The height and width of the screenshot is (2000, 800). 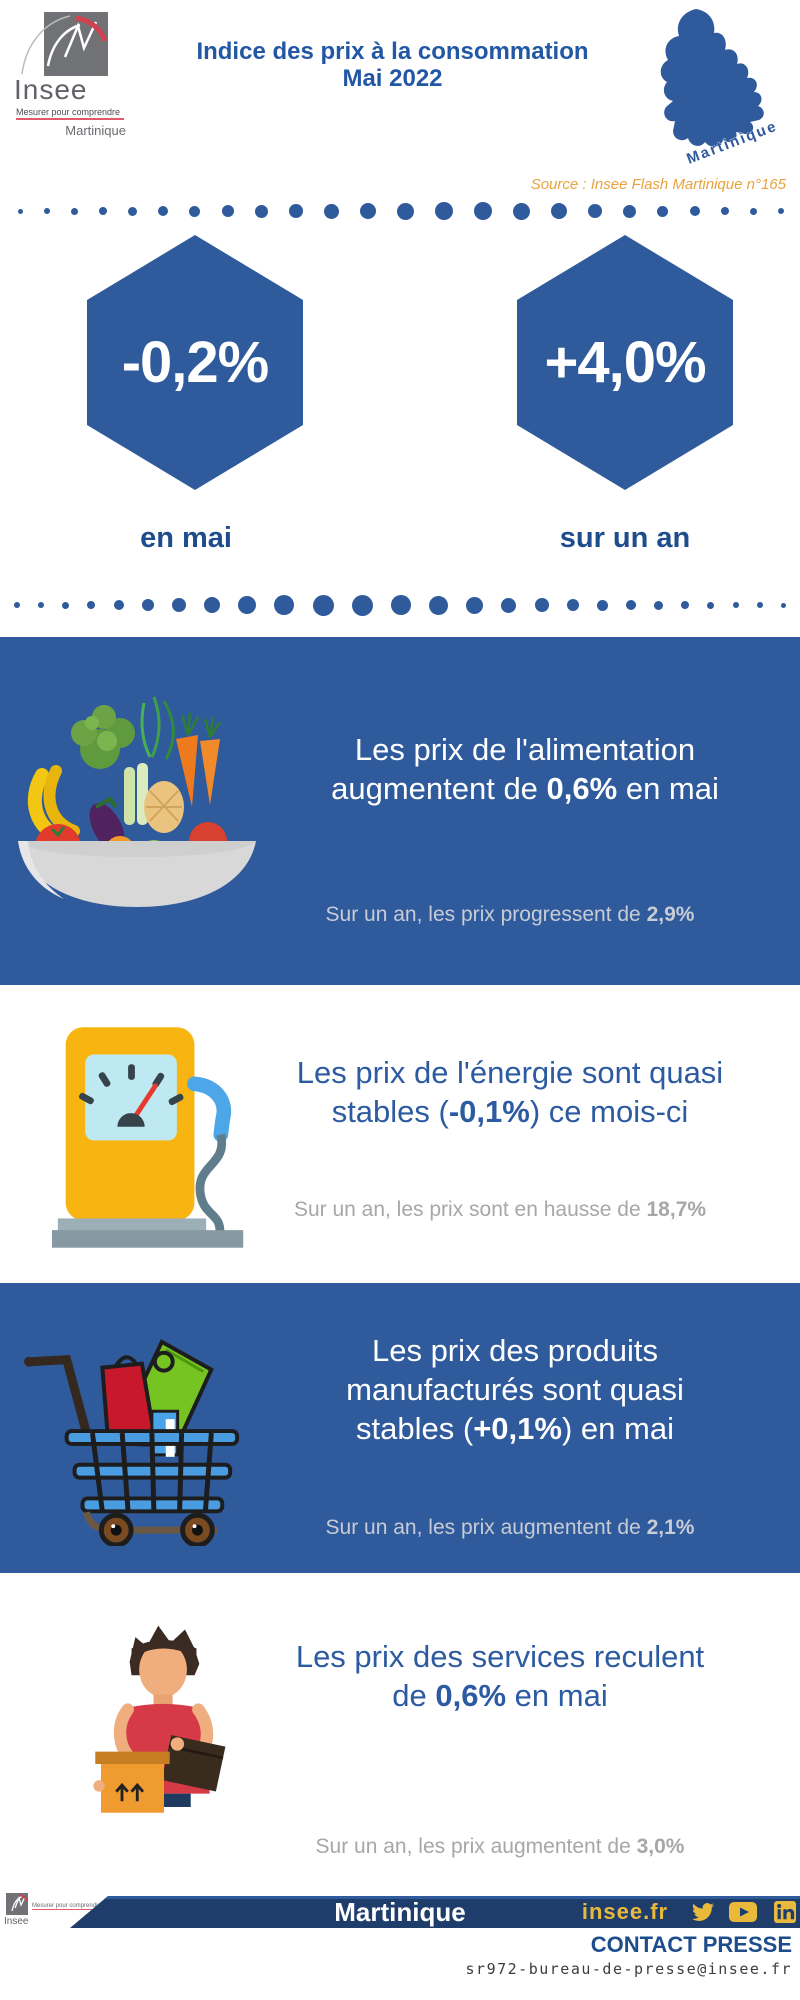 What do you see at coordinates (186, 538) in the screenshot?
I see `kpi-label-monthly: en mai` at bounding box center [186, 538].